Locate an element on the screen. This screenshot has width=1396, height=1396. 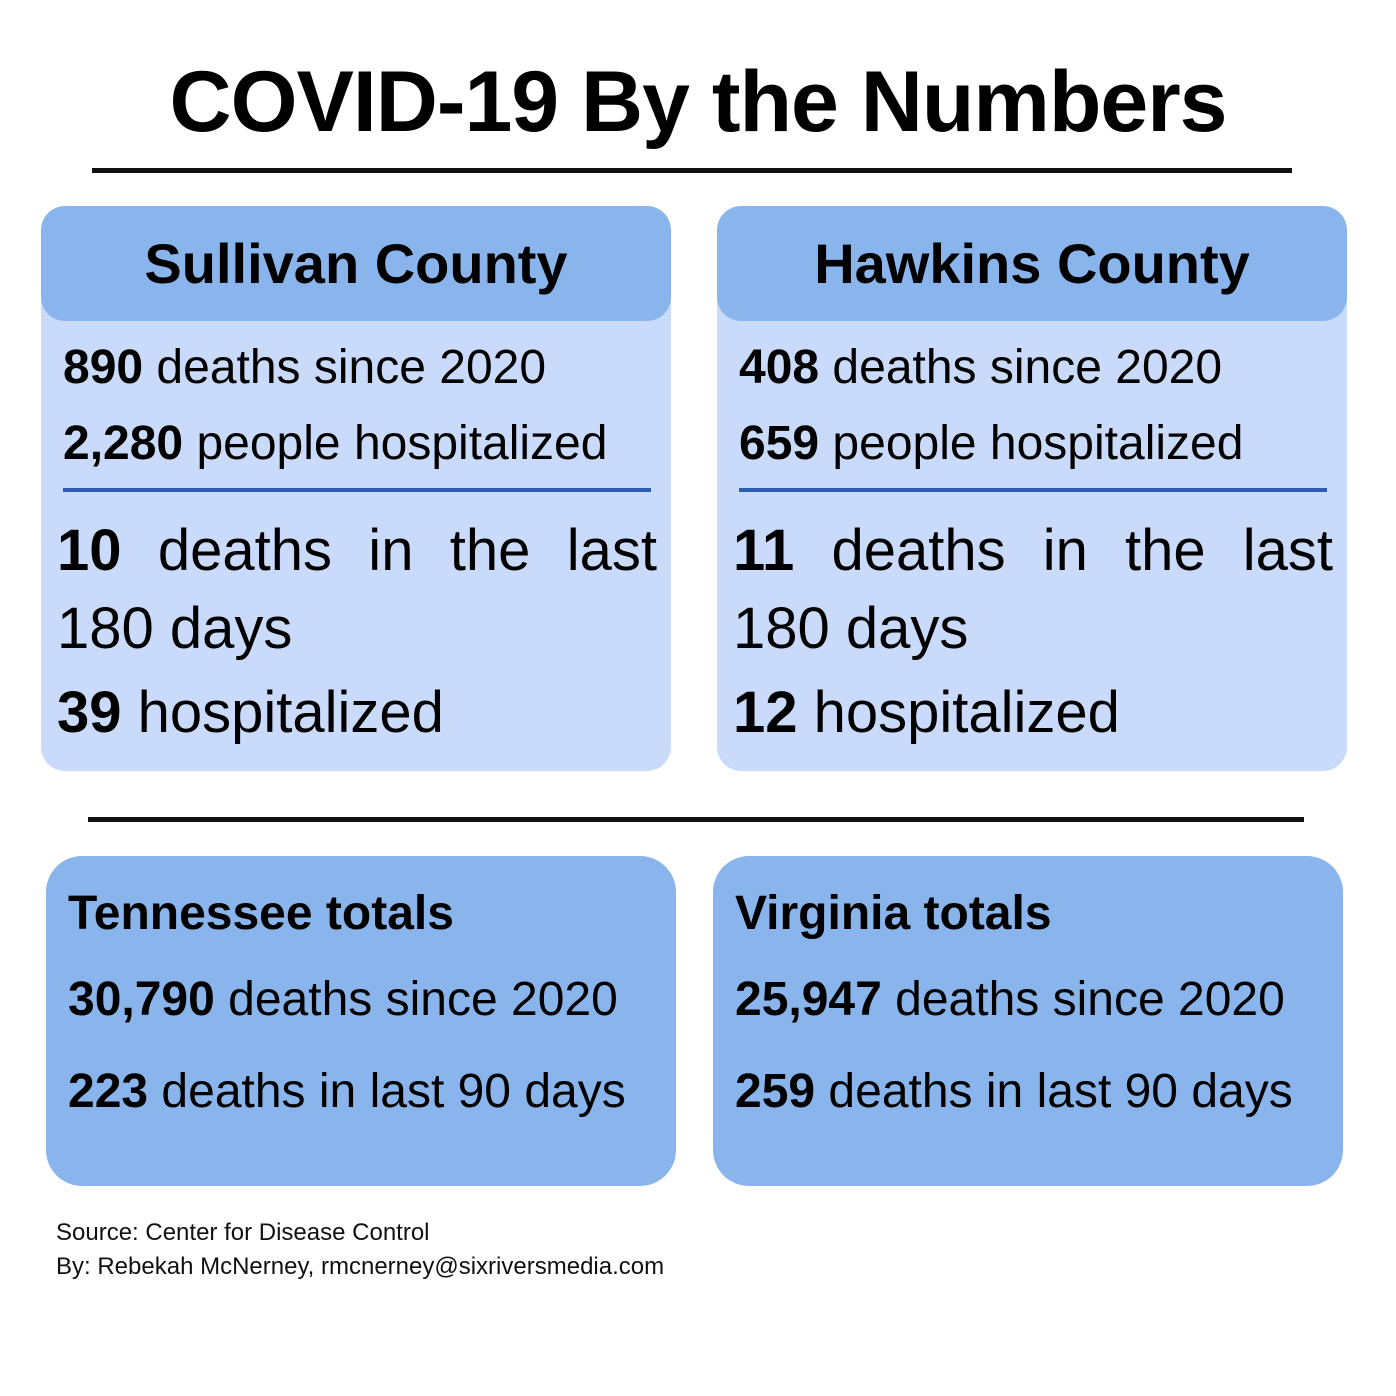
deaths-since-2020: 408 deaths since 2020 is located at coordinates (981, 367).